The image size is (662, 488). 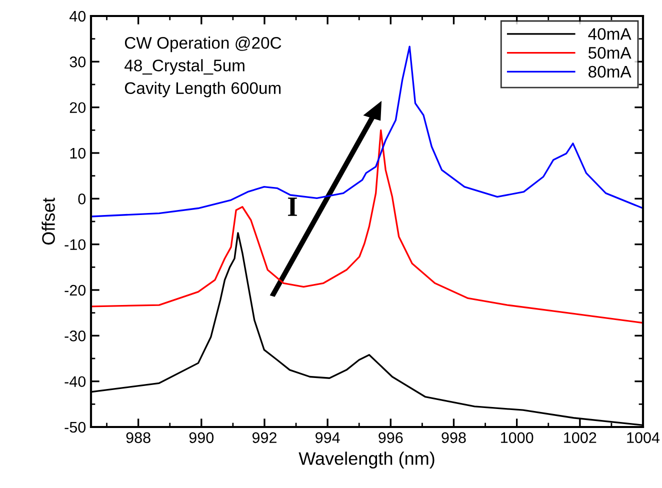 I want to click on x-tick-label: 988, so click(x=138, y=438).